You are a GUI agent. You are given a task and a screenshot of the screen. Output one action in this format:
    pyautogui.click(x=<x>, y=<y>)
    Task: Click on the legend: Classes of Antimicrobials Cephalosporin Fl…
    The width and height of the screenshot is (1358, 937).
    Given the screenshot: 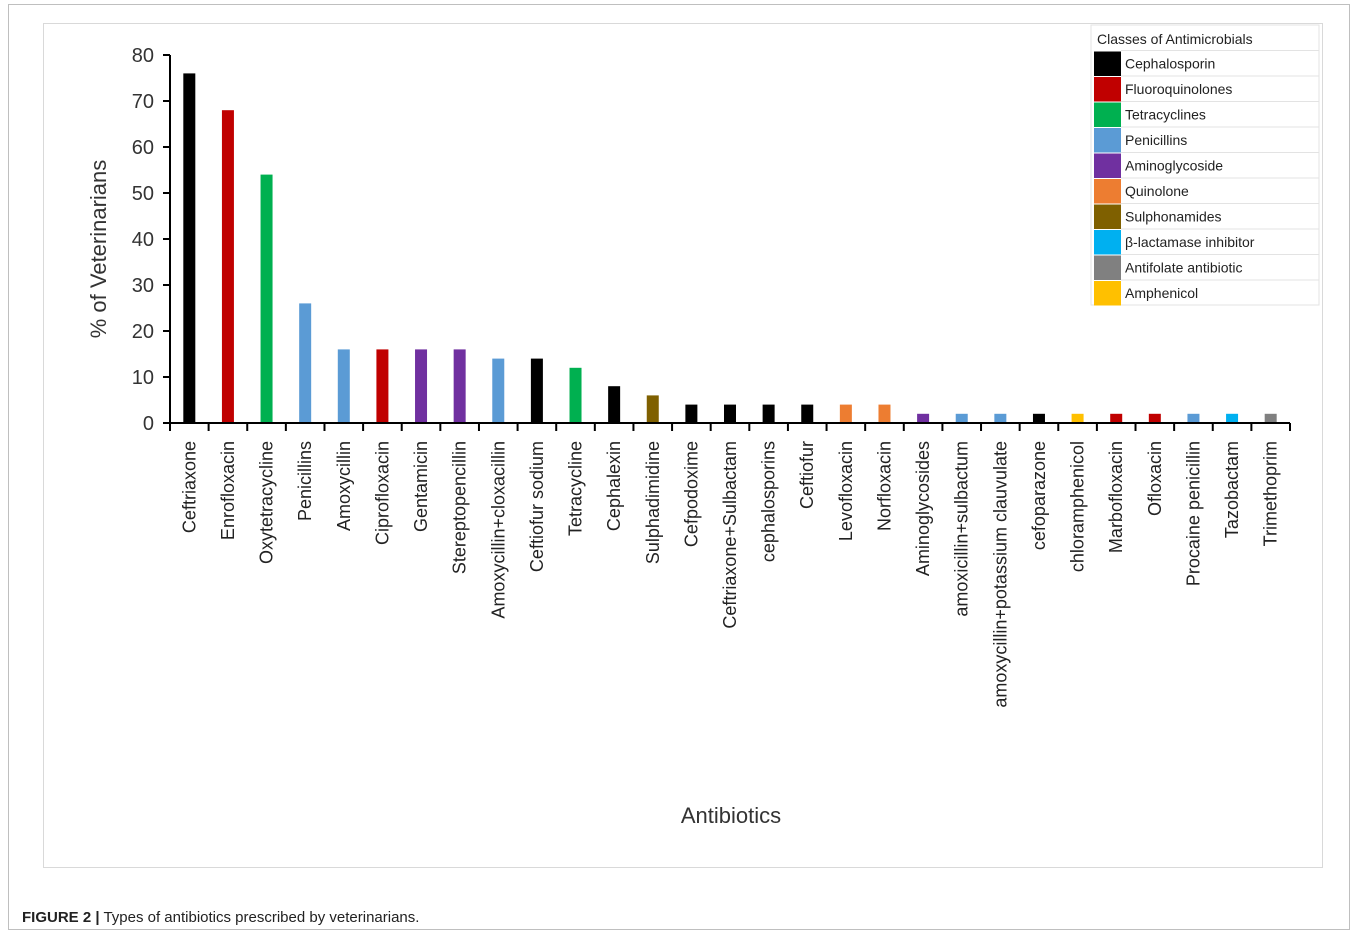 What is the action you would take?
    pyautogui.click(x=1205, y=165)
    